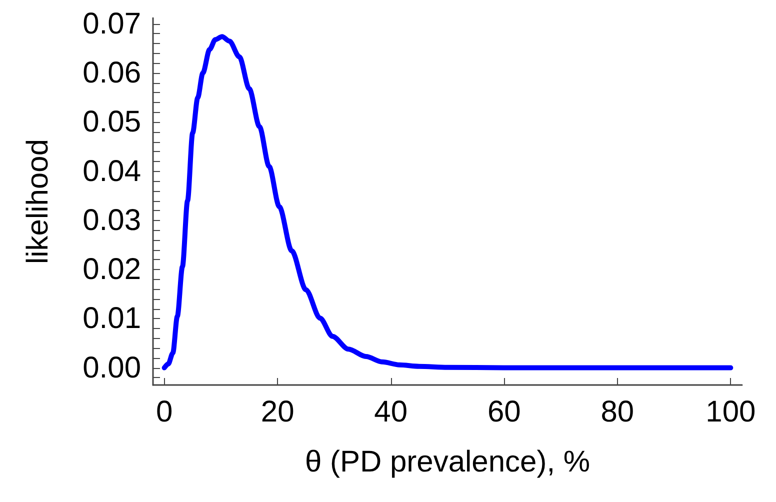  I want to click on x-tick-label: 60, so click(504, 412).